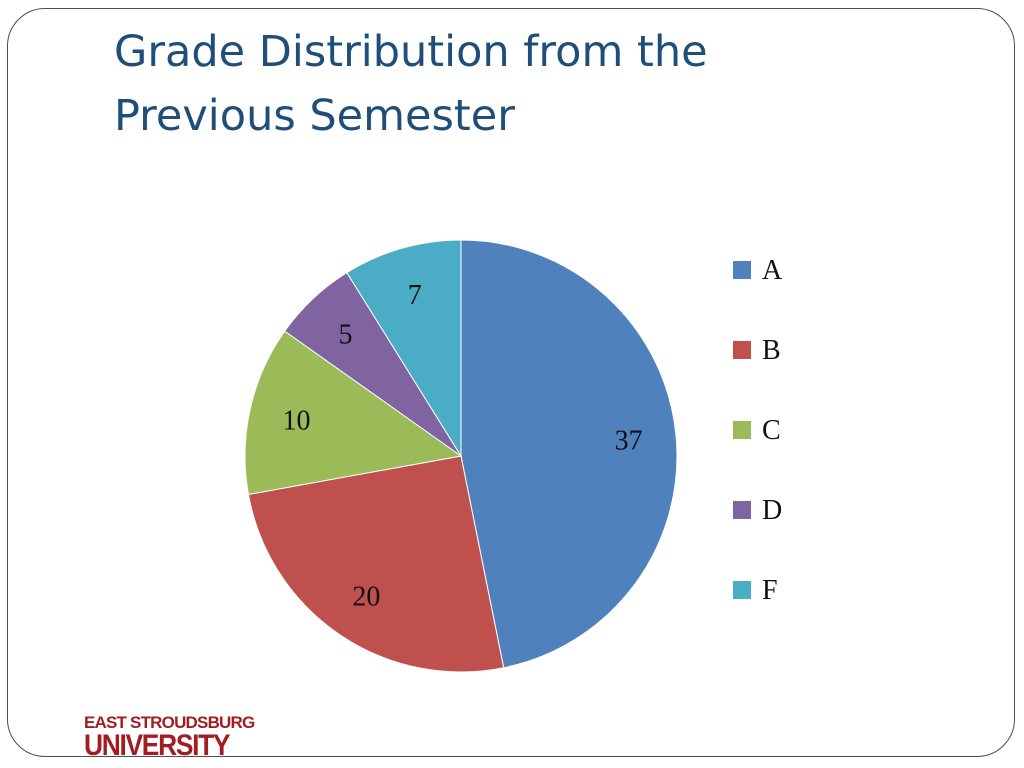 The width and height of the screenshot is (1024, 768). I want to click on pie-slice-b, so click(376, 564).